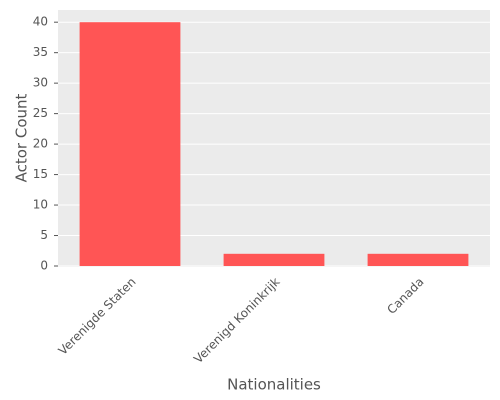 This screenshot has height=400, width=500. I want to click on y-tick-label: 35, so click(40, 52).